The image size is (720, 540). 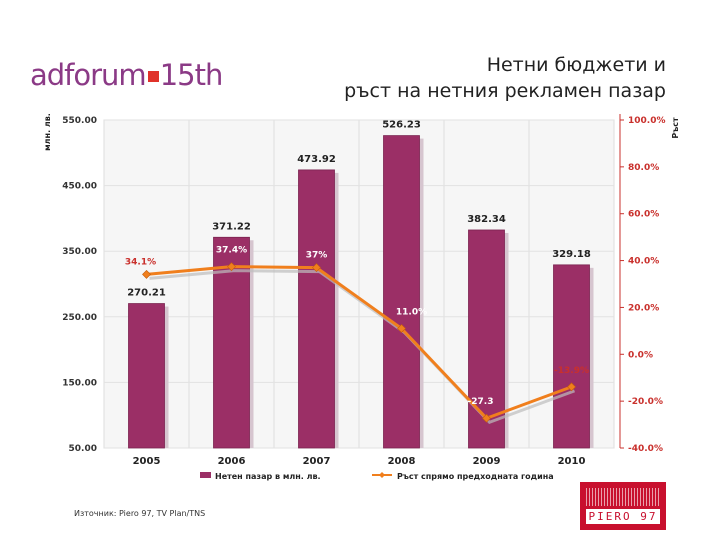 What do you see at coordinates (232, 461) in the screenshot?
I see `x-tick-label: 2006` at bounding box center [232, 461].